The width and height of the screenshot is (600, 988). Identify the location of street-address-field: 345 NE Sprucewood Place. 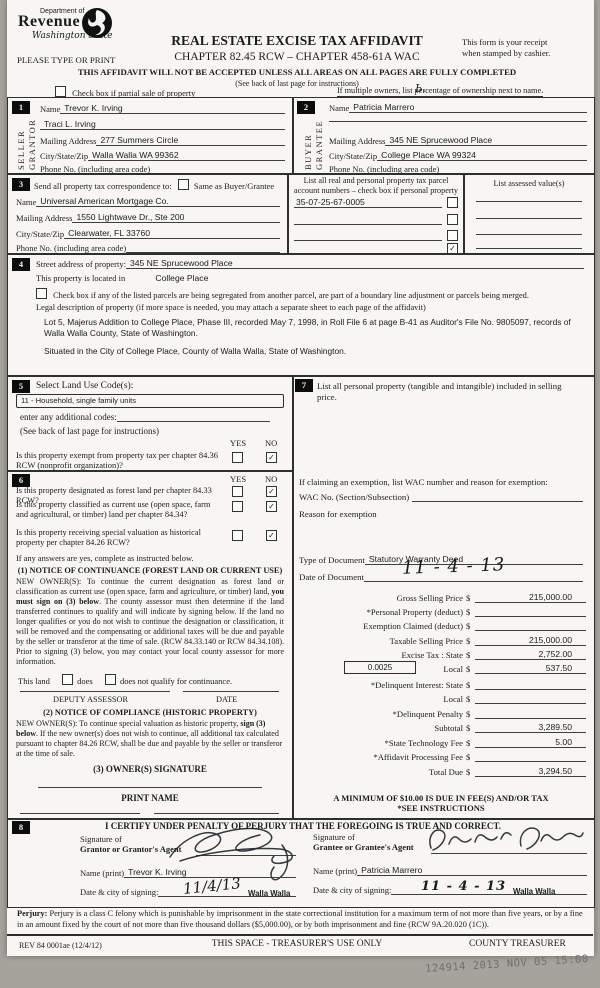
(197, 263).